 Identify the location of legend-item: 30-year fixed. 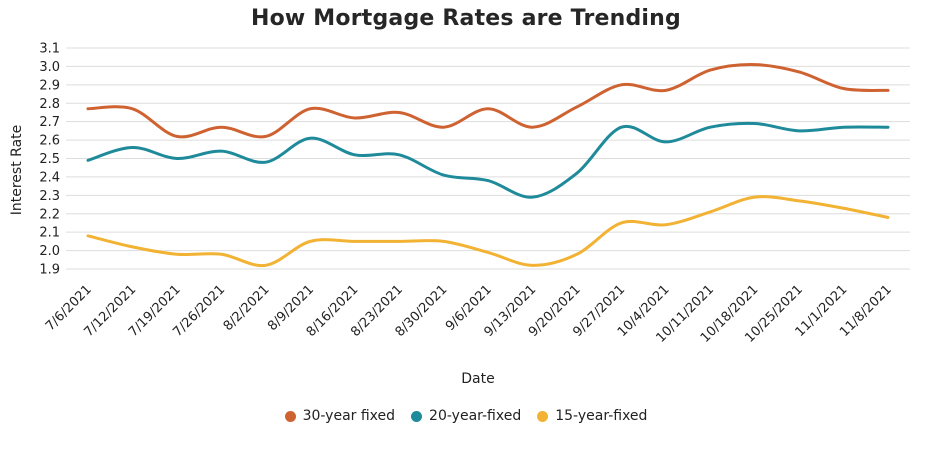
(340, 416).